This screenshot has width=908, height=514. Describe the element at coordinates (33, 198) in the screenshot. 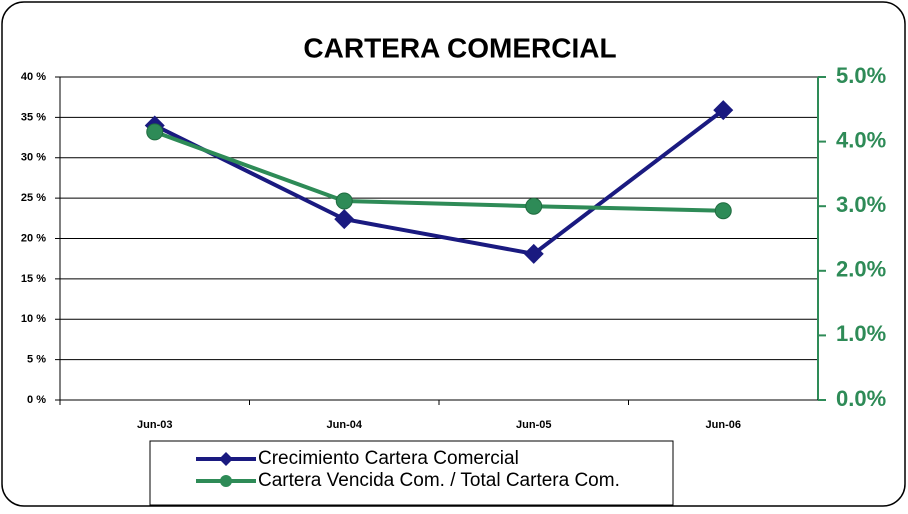

I see `y-tick-label: 25 %` at that location.